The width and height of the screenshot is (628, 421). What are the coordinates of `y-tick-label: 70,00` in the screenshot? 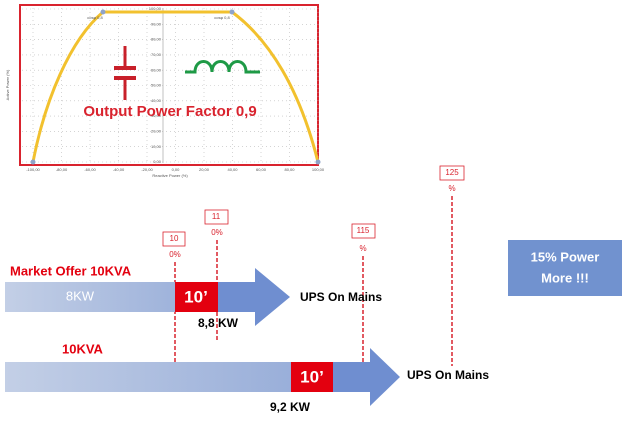 It's located at (156, 54).